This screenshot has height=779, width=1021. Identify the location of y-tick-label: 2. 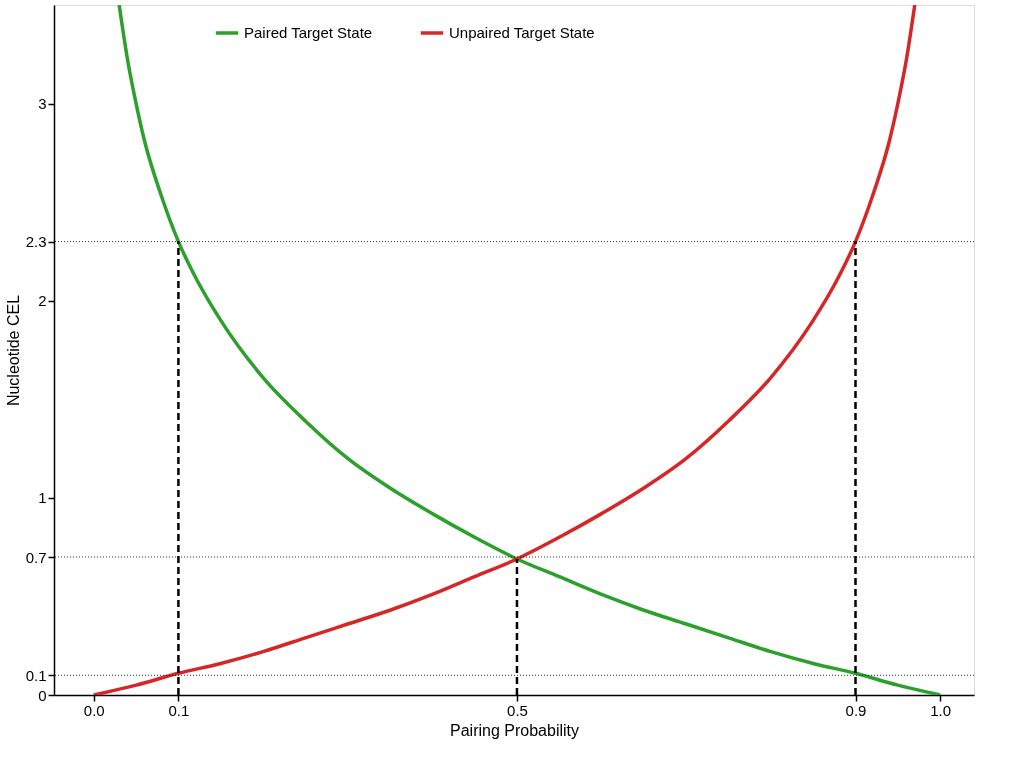
(42, 301).